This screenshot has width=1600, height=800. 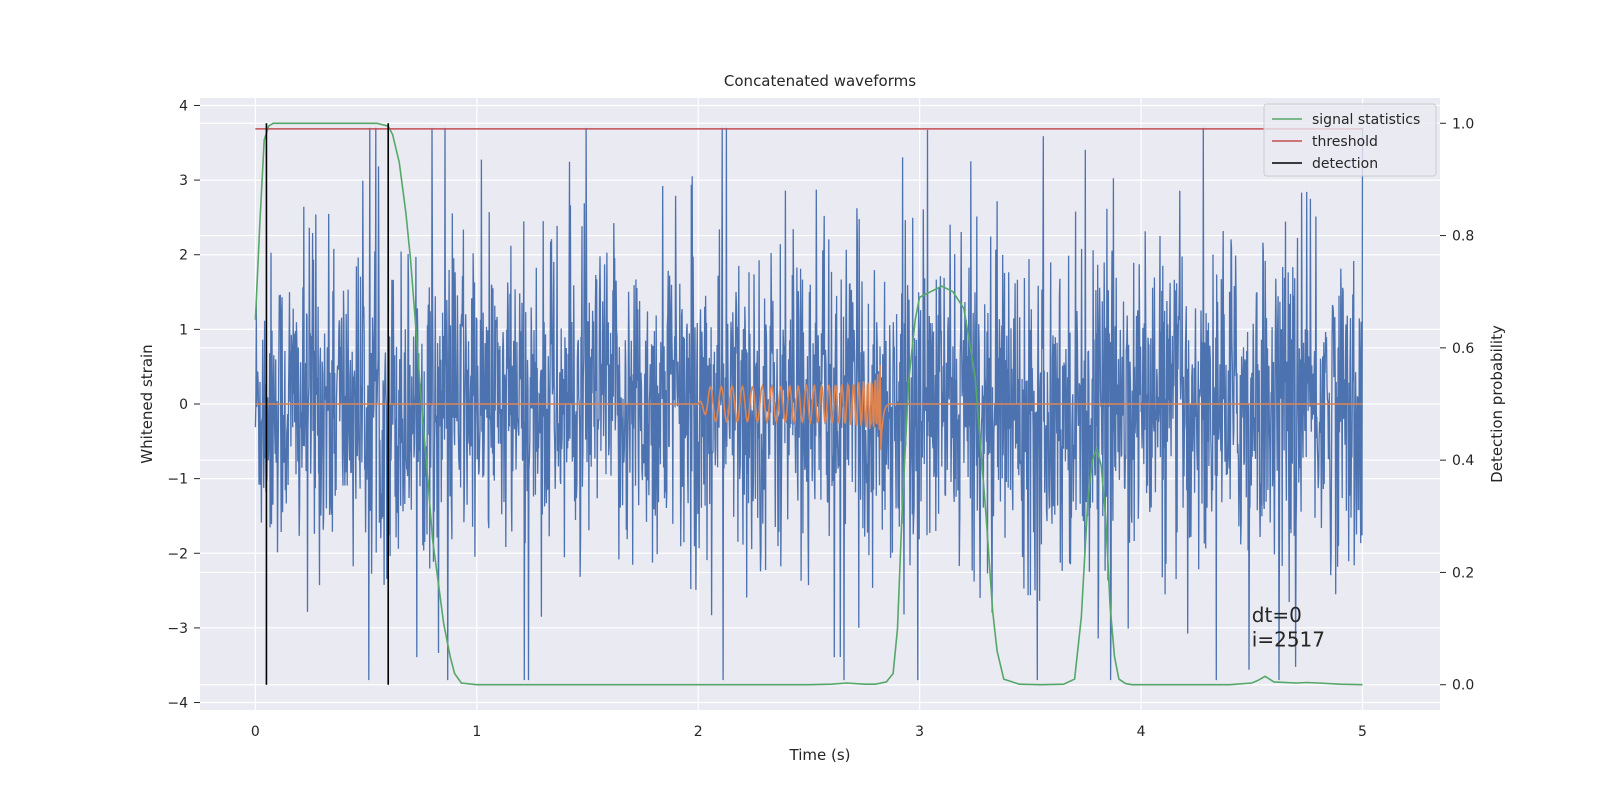 I want to click on x-tick-label: 1, so click(x=476, y=732).